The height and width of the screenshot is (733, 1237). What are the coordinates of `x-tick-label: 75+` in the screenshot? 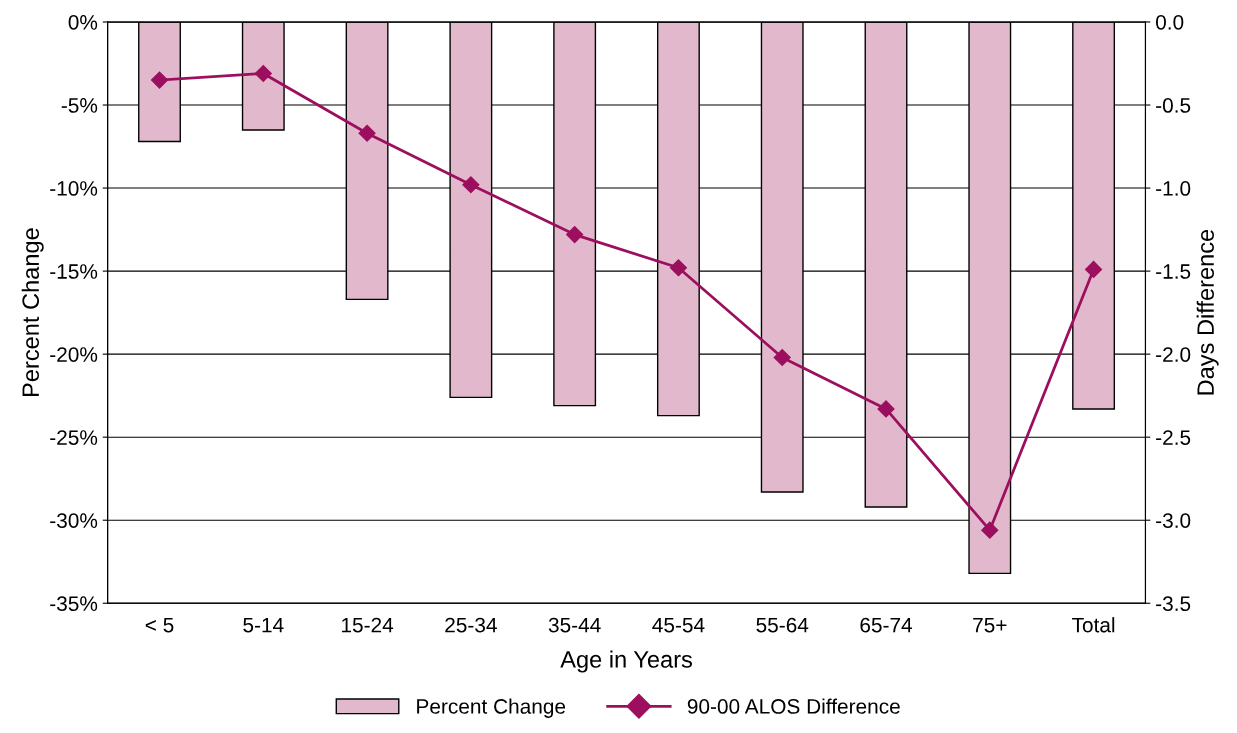 It's located at (990, 625).